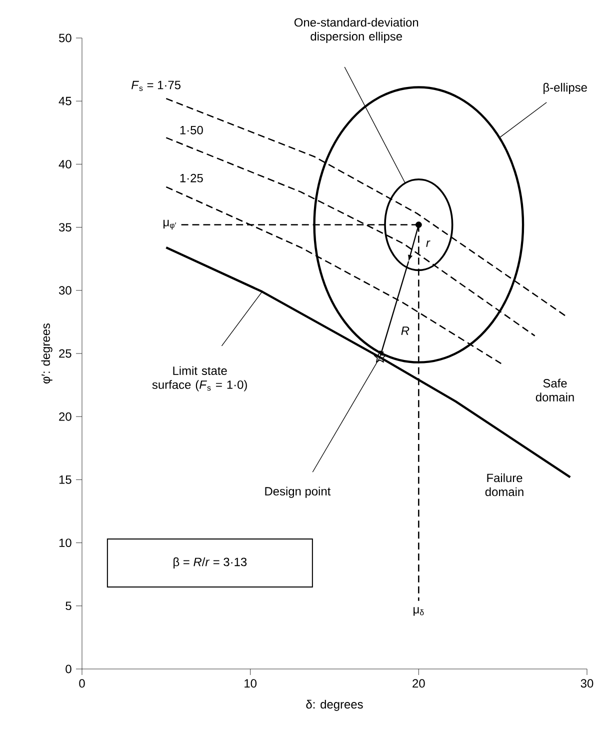 The width and height of the screenshot is (603, 733). I want to click on y-tick-label: 25, so click(65, 353).